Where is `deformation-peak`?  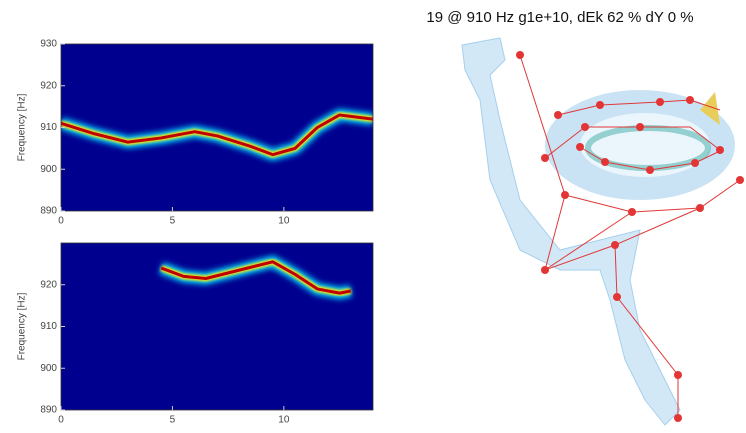
deformation-peak is located at coordinates (710, 108).